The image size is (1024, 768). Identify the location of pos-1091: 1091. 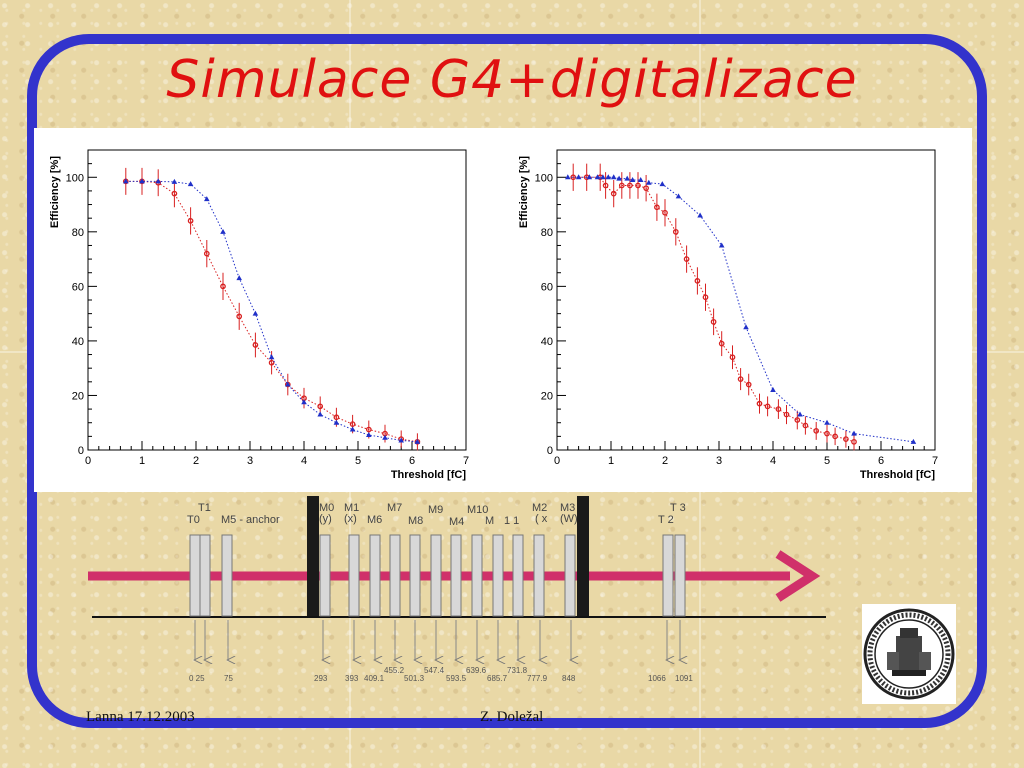
(684, 678).